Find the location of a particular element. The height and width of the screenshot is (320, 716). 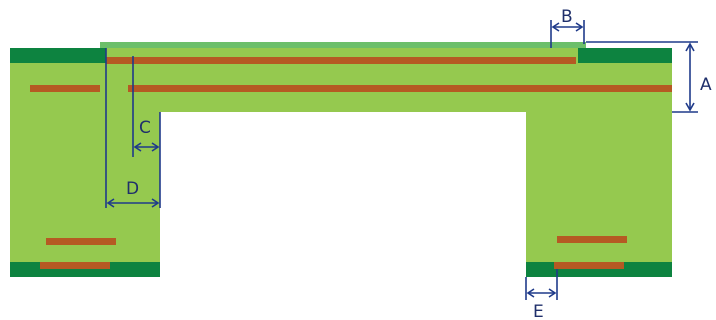

dimension-e-label: E is located at coordinates (538, 311).